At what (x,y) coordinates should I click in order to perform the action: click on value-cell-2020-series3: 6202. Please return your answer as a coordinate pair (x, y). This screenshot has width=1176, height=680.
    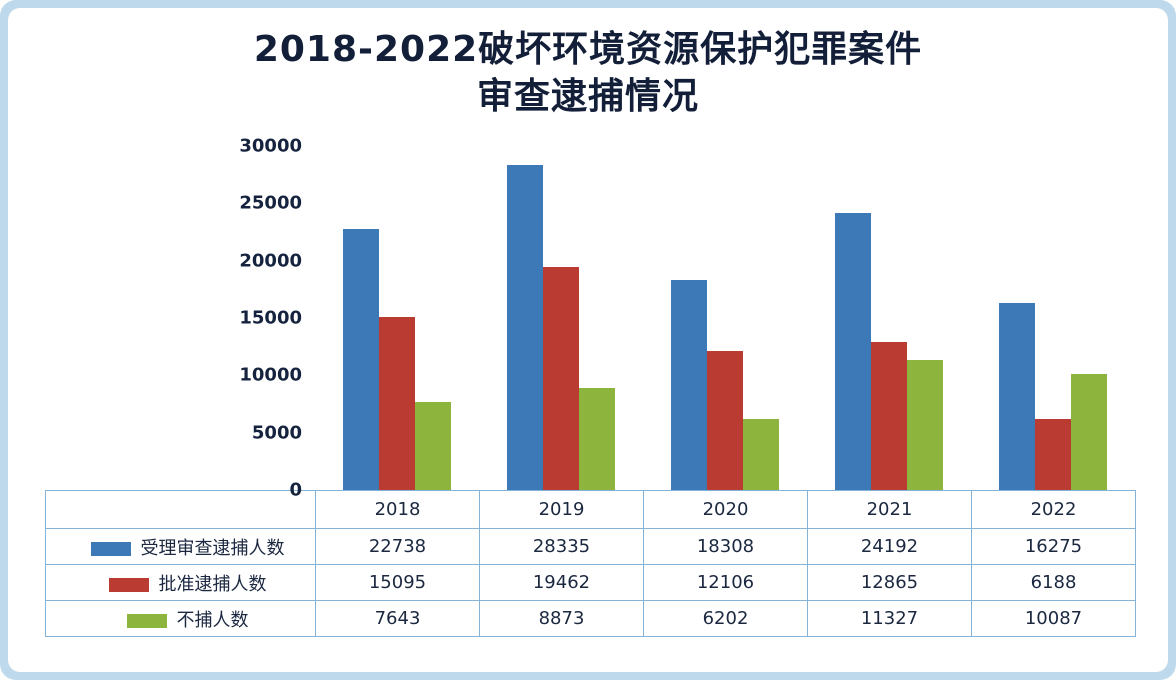
    Looking at the image, I should click on (725, 618).